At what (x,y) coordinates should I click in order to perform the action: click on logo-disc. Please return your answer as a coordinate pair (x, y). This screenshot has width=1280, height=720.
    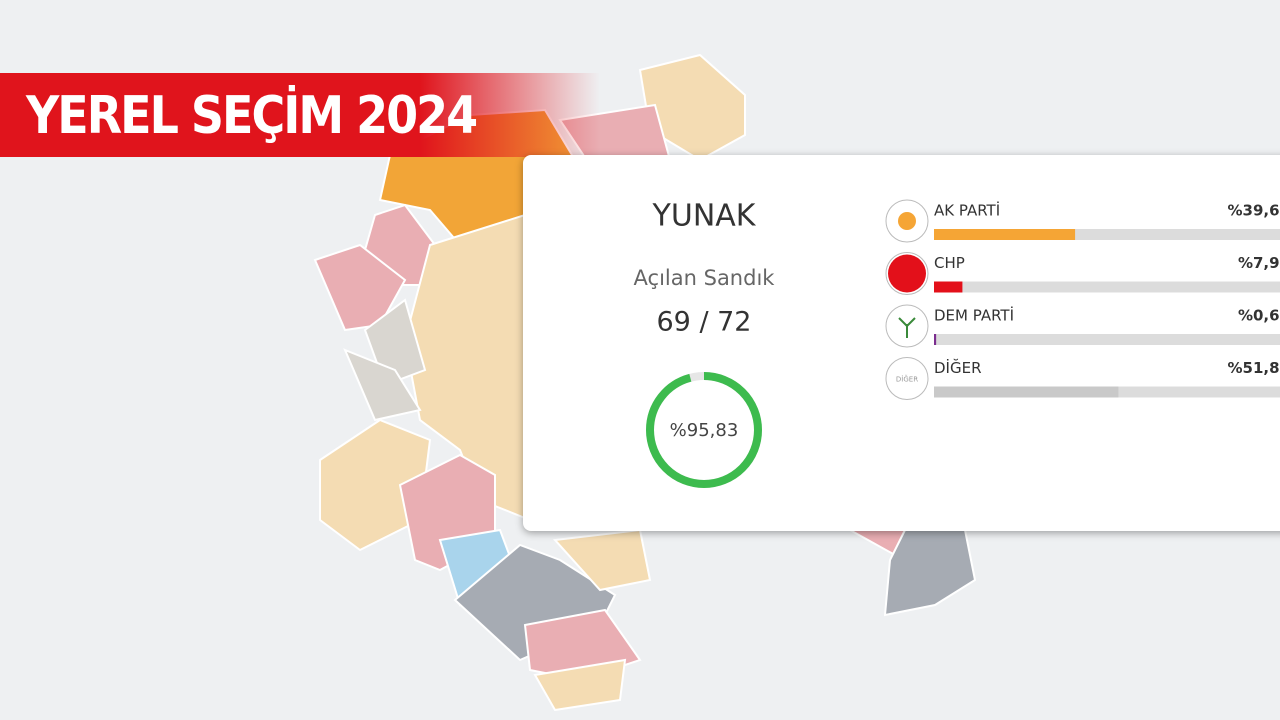
    Looking at the image, I should click on (907, 273).